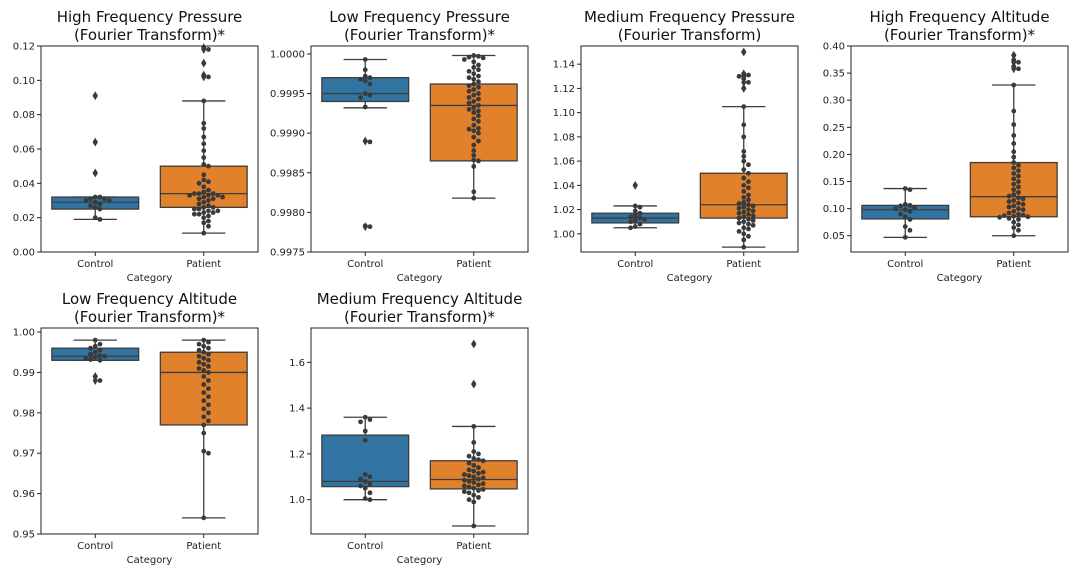 The image size is (1080, 576). I want to click on y-tick-label: 1.0, so click(297, 500).